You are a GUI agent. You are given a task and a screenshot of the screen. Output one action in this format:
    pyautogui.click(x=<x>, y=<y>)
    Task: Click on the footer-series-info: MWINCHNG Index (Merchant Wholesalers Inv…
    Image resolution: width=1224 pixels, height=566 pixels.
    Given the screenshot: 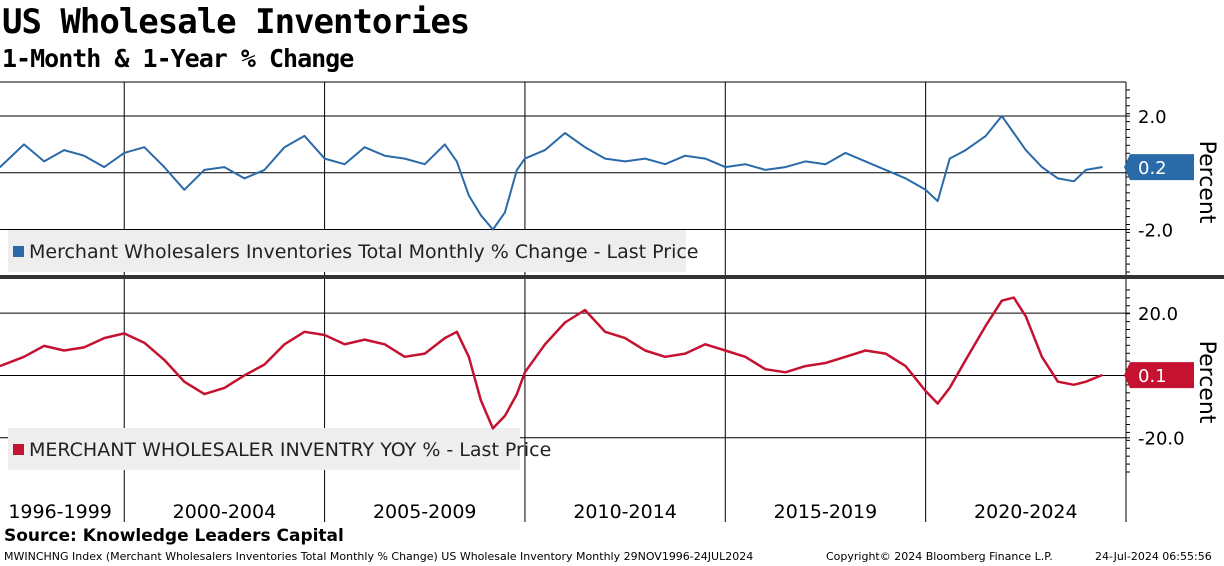 What is the action you would take?
    pyautogui.click(x=379, y=556)
    